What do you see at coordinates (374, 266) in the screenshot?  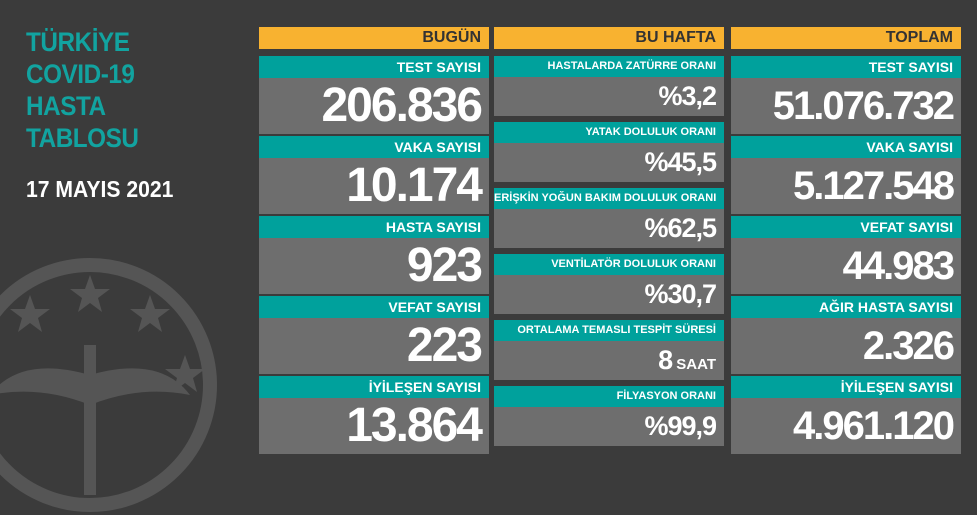 I see `stat-value: 923` at bounding box center [374, 266].